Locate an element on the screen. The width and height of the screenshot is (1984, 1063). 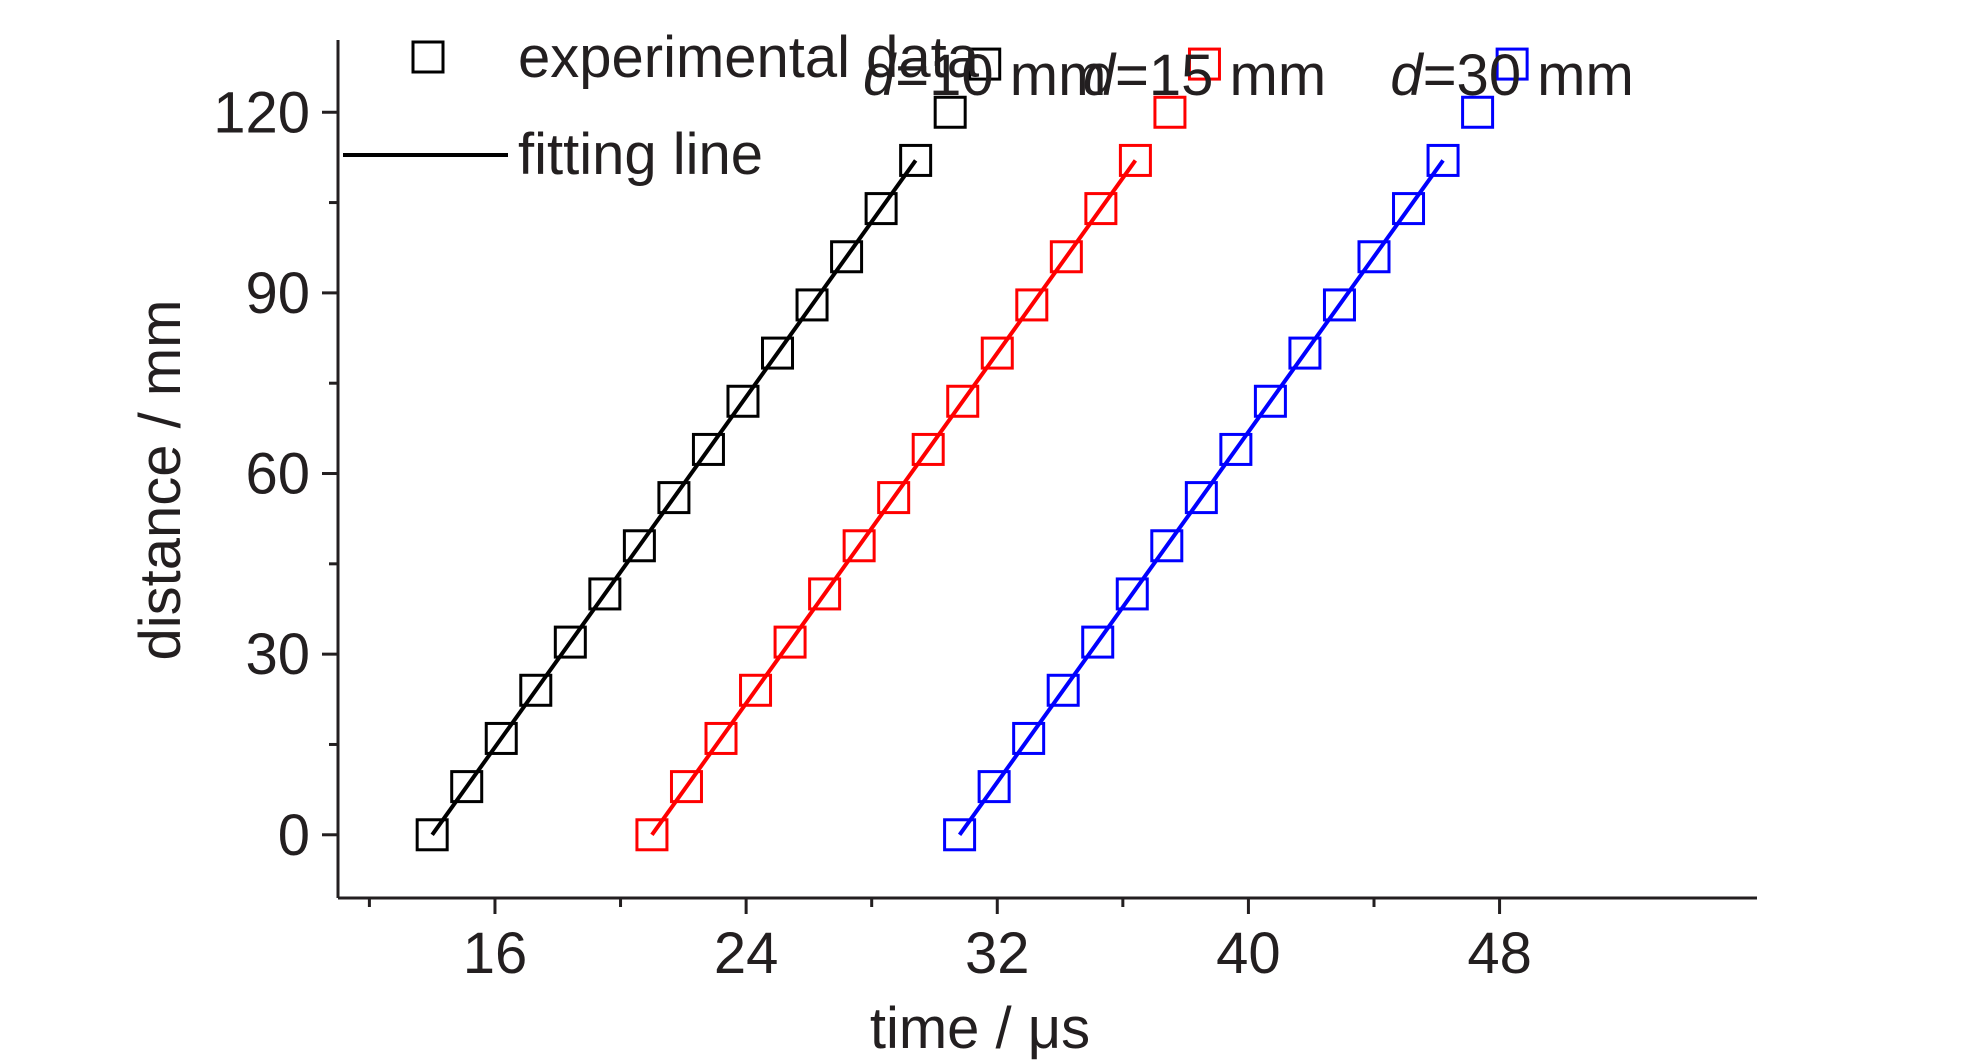
y-tick-label: 0 is located at coordinates (294, 835).